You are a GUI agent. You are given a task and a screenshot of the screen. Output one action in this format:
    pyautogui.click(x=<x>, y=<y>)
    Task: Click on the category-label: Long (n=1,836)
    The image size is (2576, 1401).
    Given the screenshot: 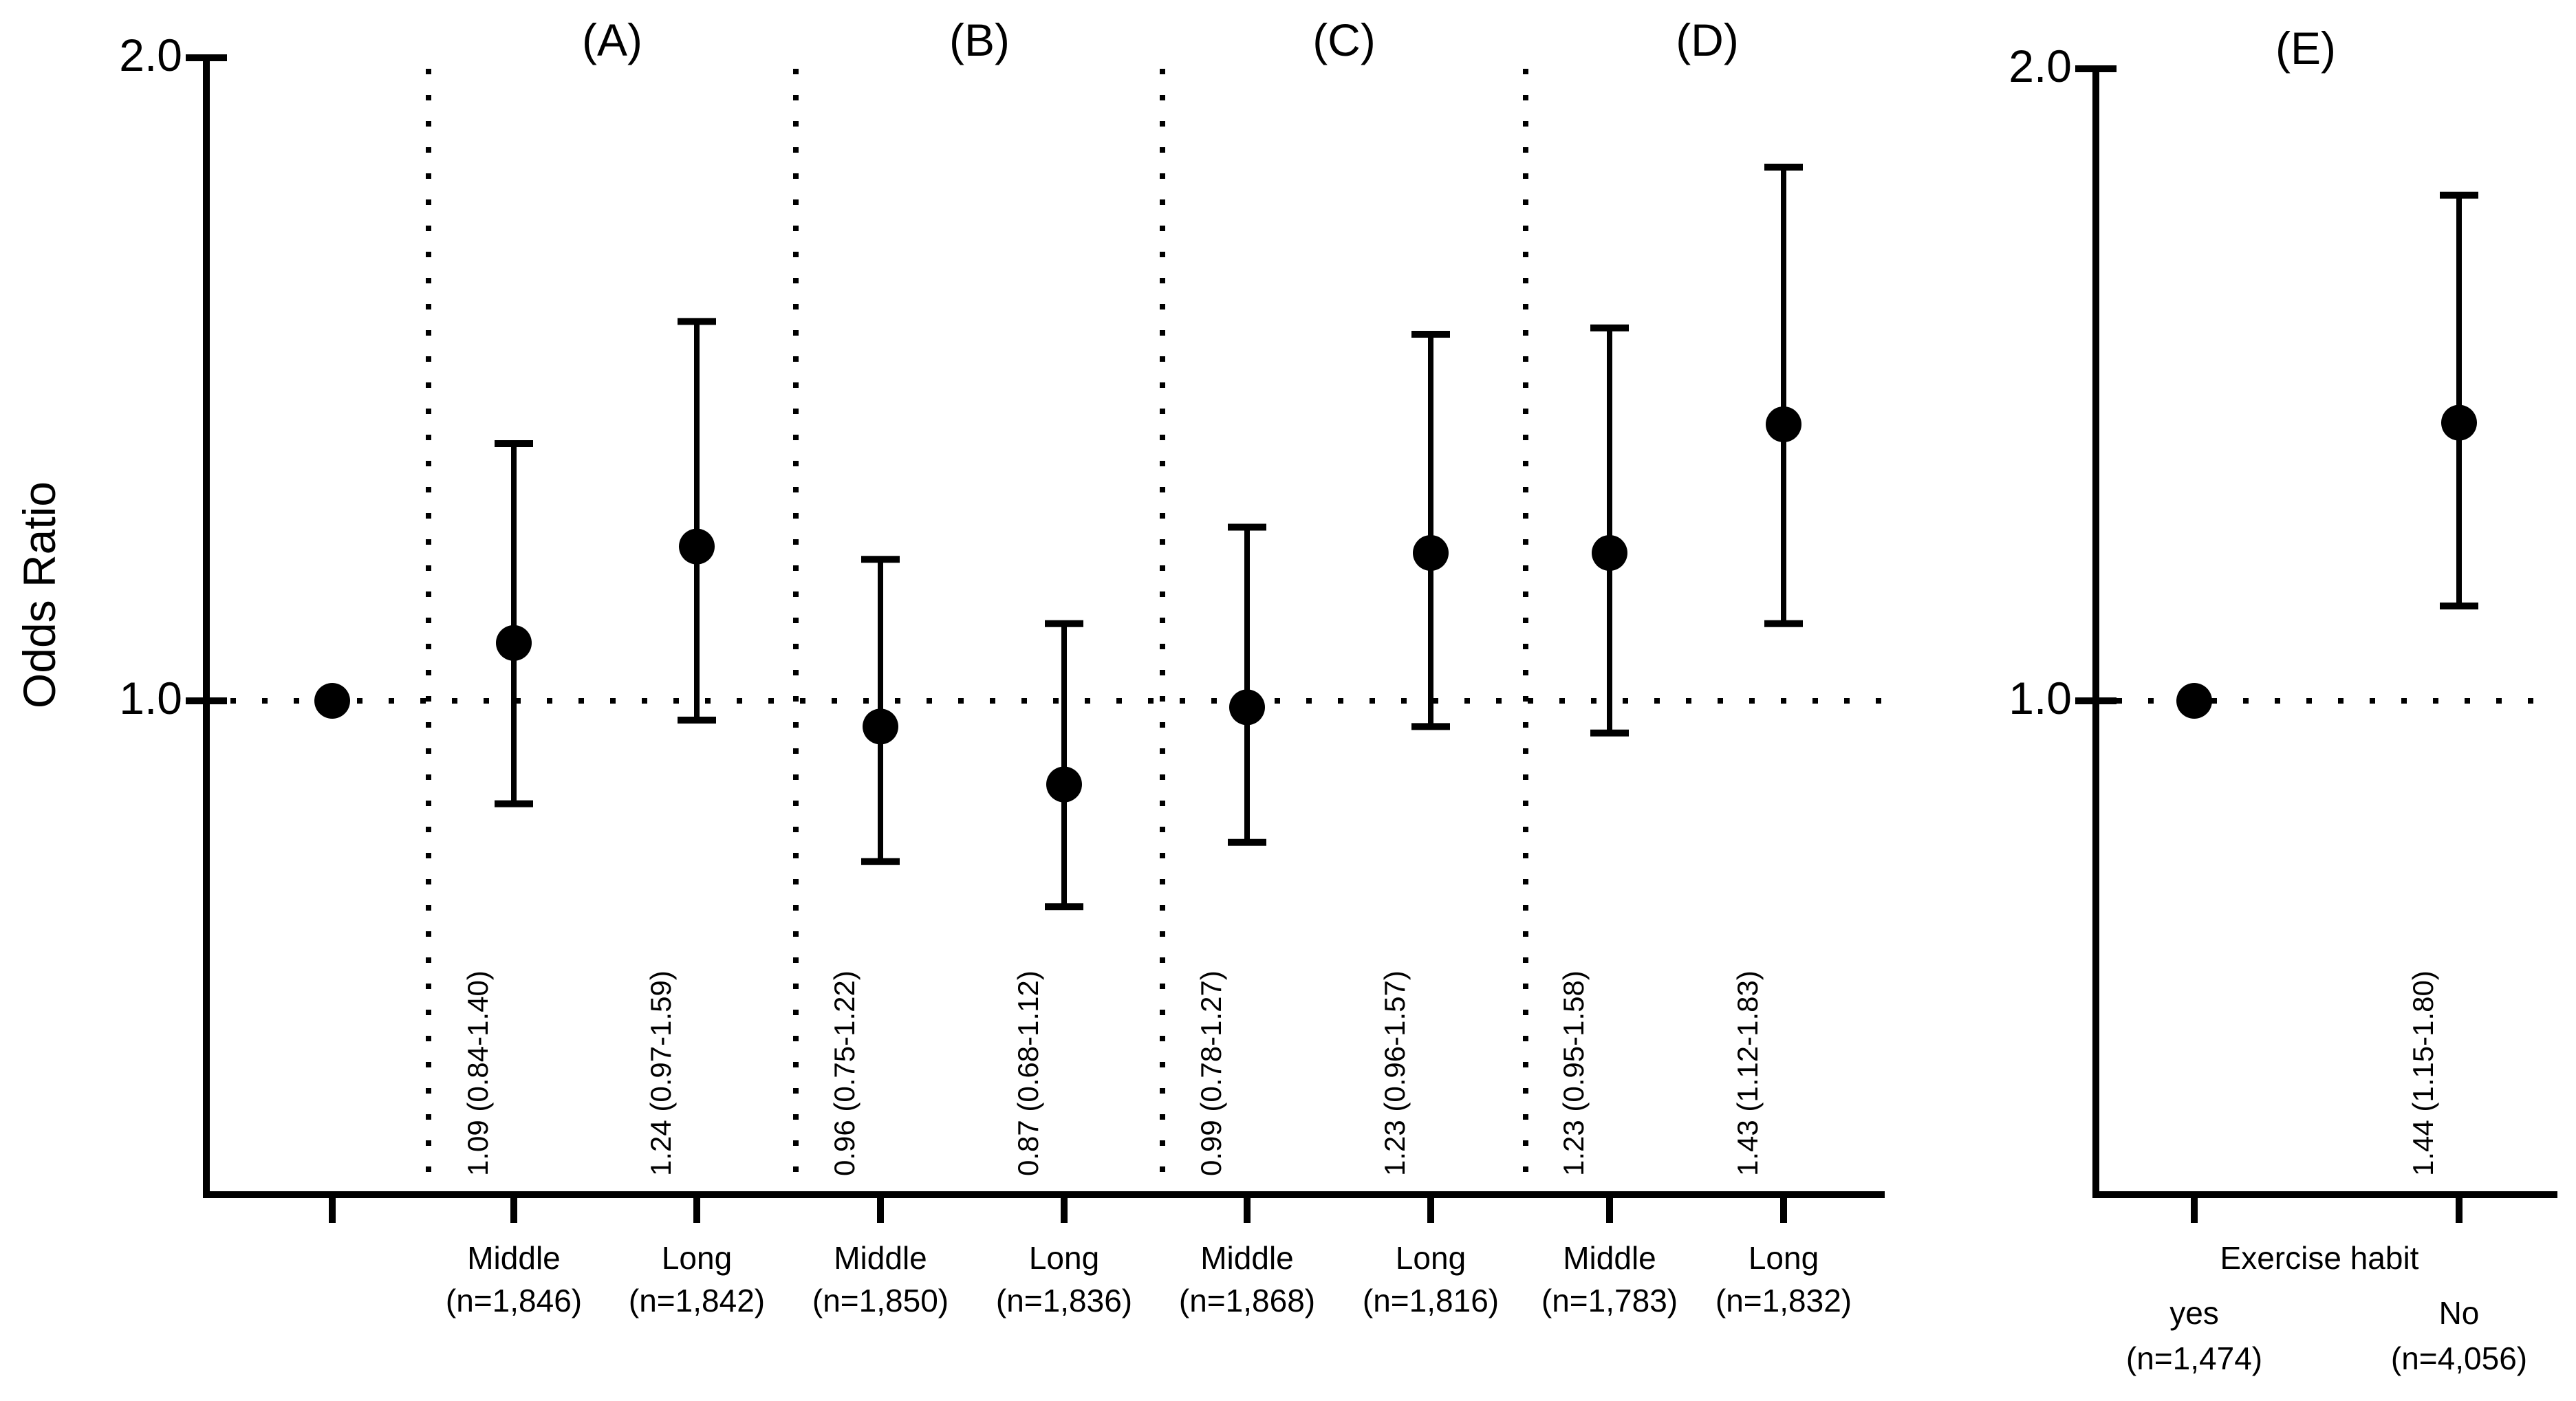 What is the action you would take?
    pyautogui.click(x=1064, y=1279)
    